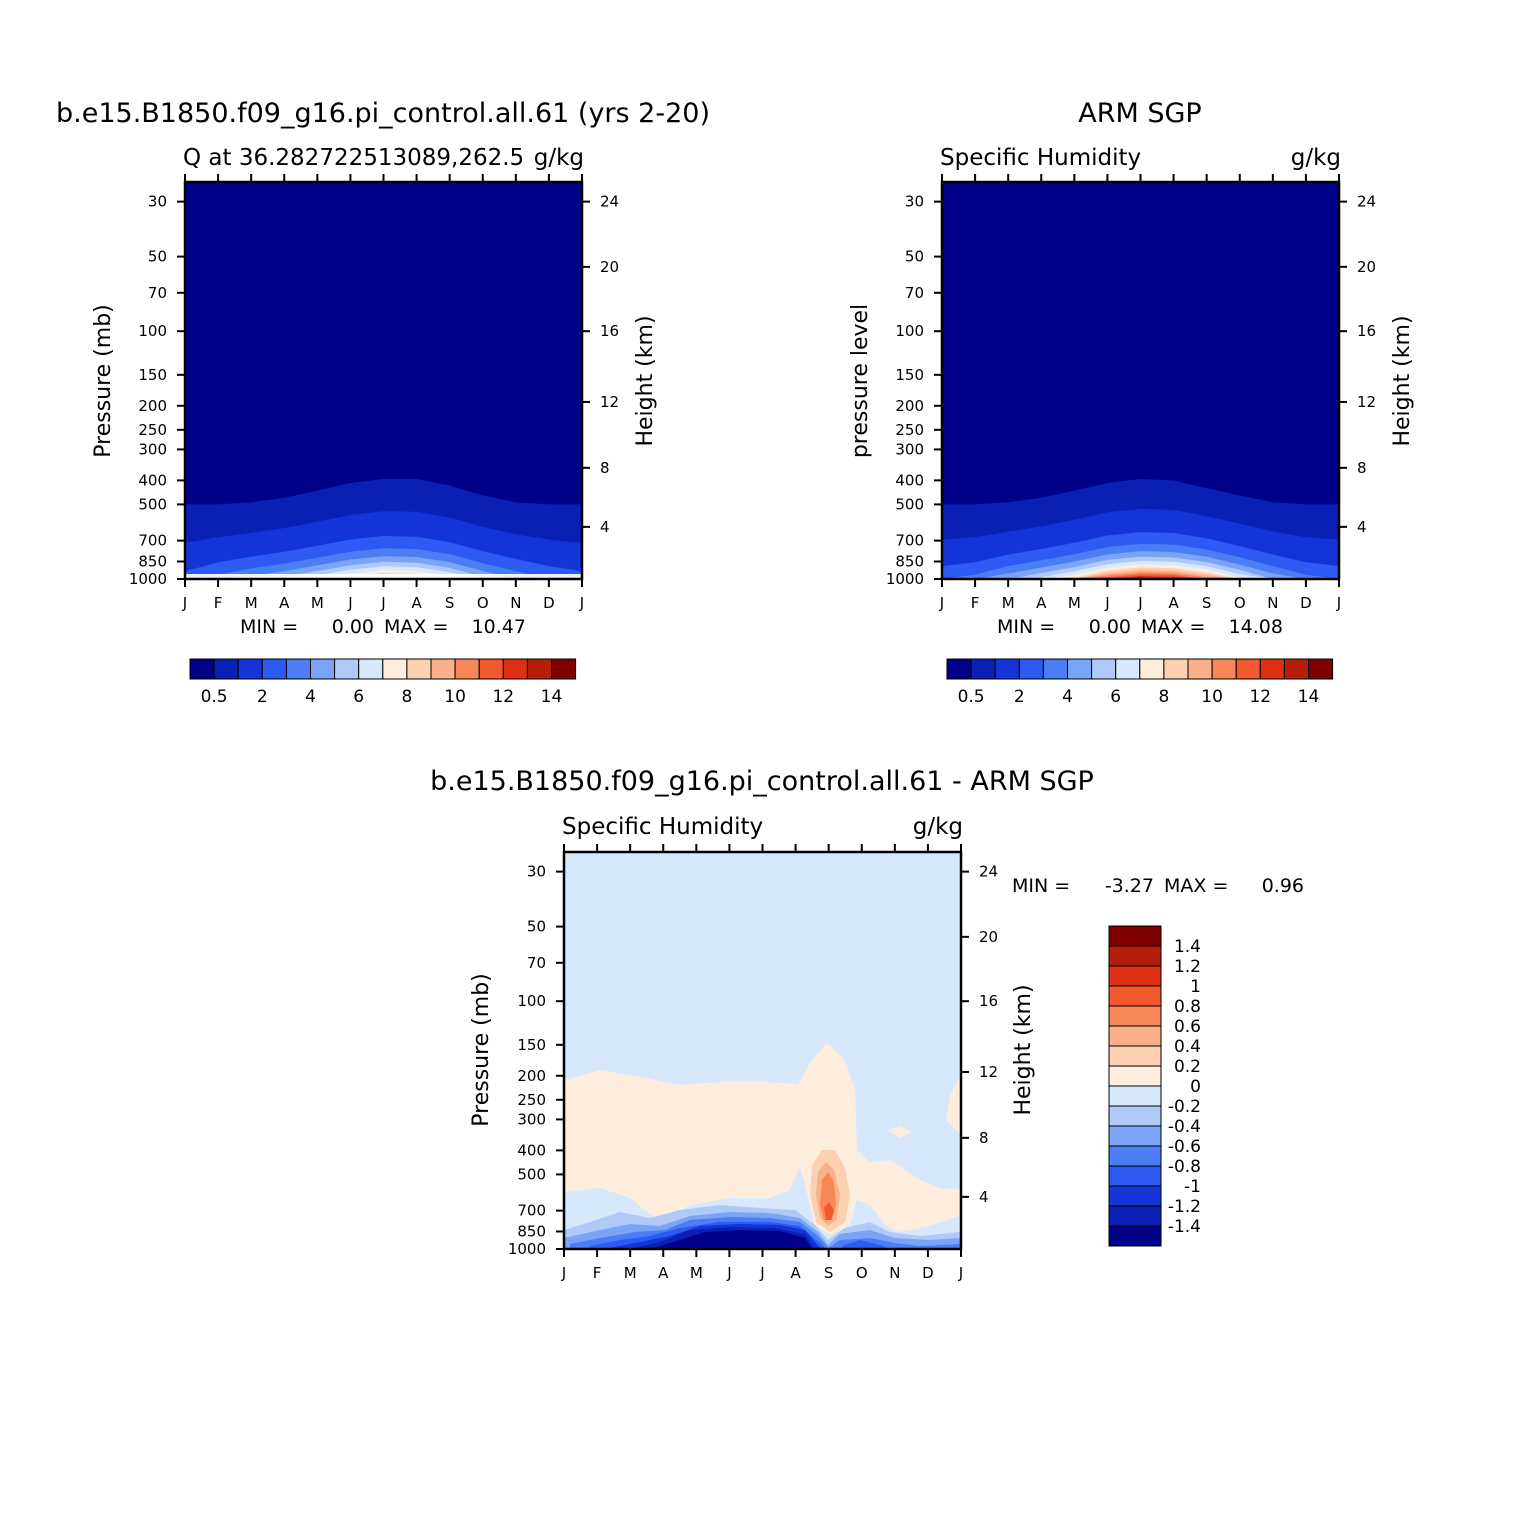 The width and height of the screenshot is (1524, 1524). Describe the element at coordinates (1309, 697) in the screenshot. I see `colorbar-label: 14` at that location.